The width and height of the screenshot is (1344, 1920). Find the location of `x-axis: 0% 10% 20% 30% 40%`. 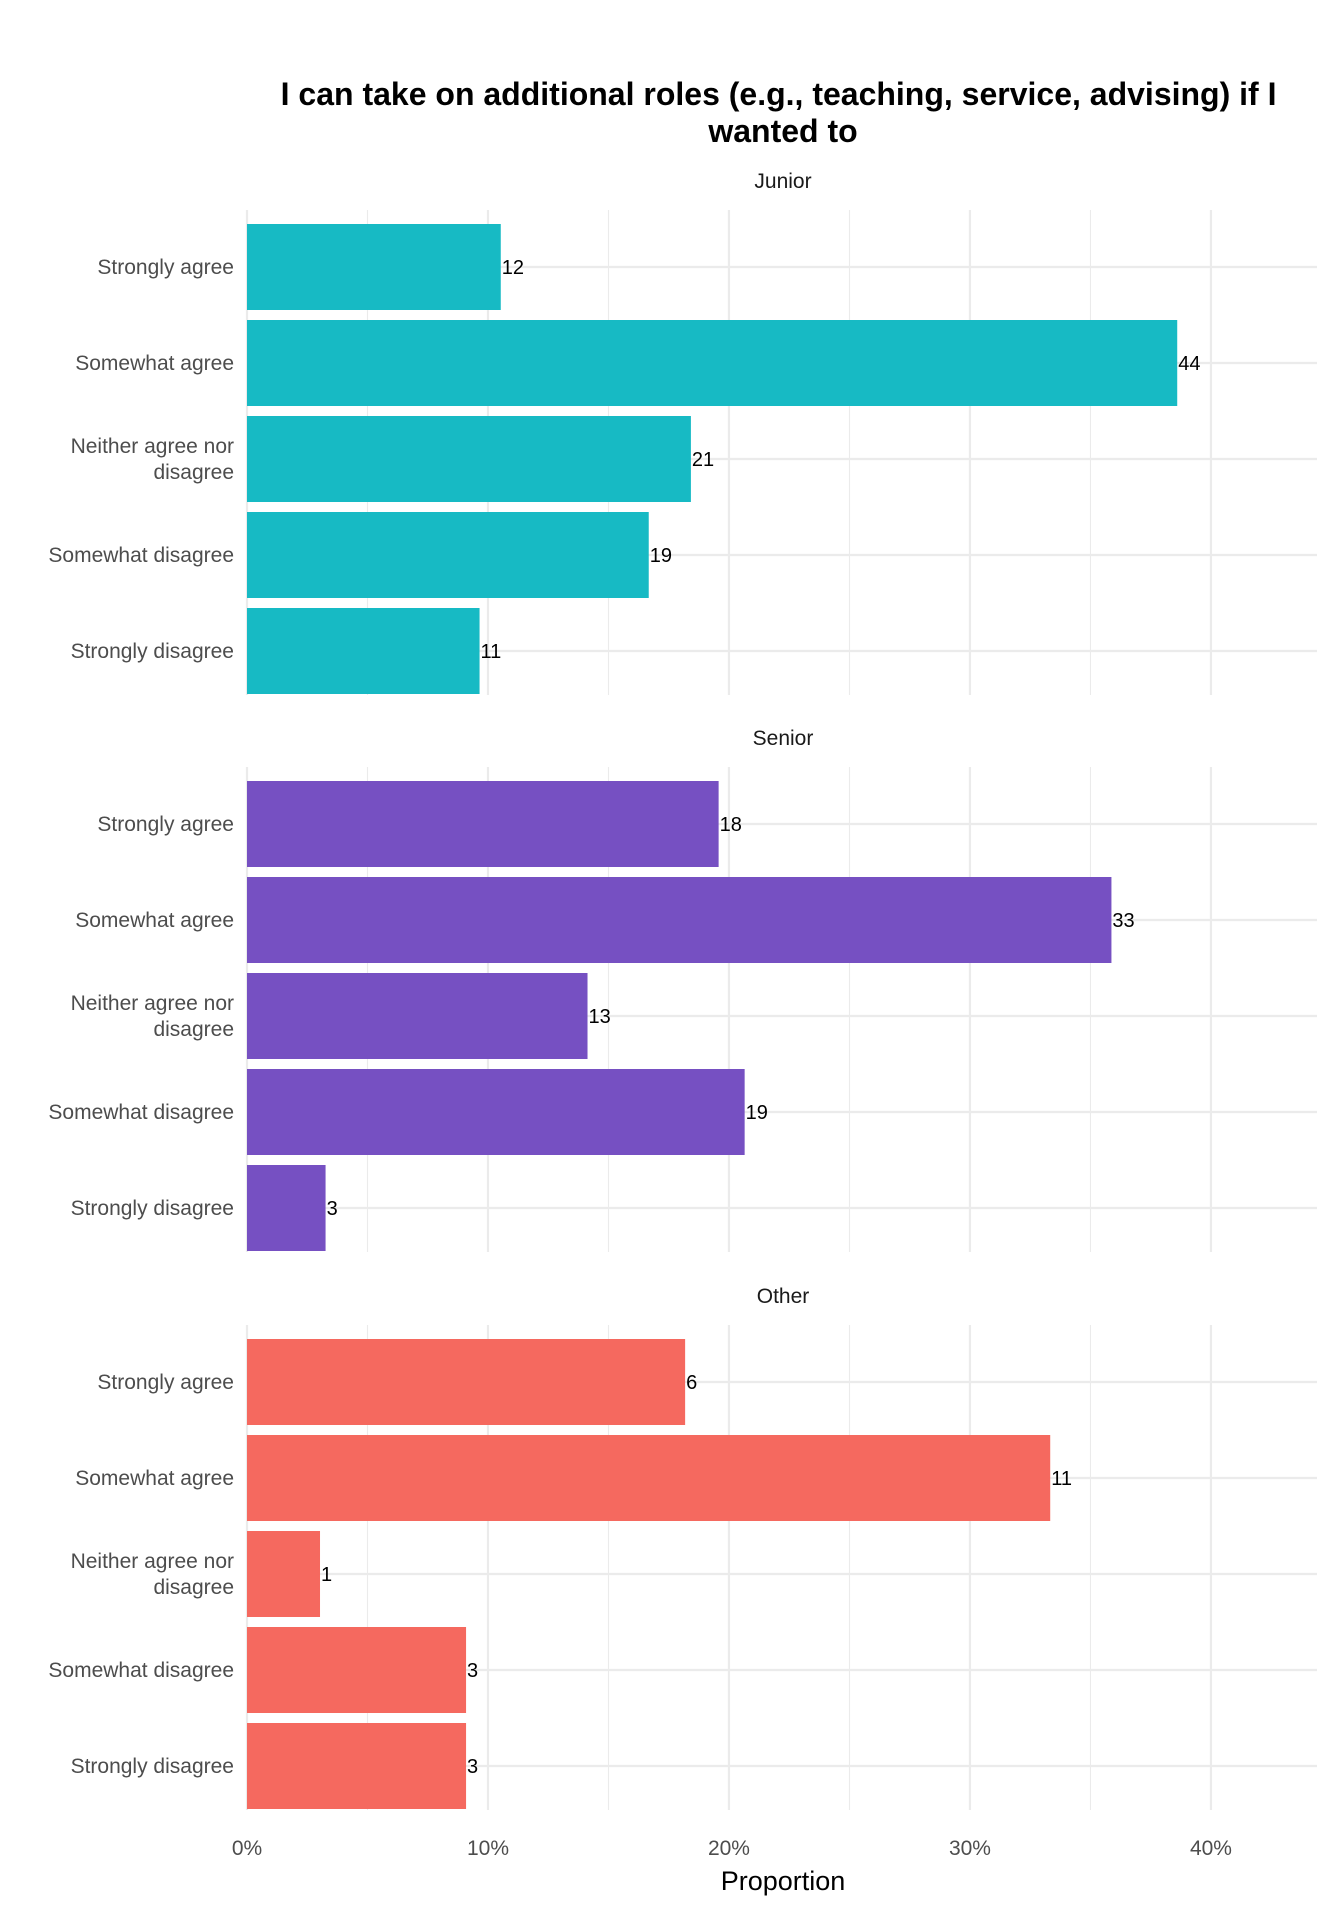

x-axis: 0% 10% 20% 30% 40% is located at coordinates (732, 1848).